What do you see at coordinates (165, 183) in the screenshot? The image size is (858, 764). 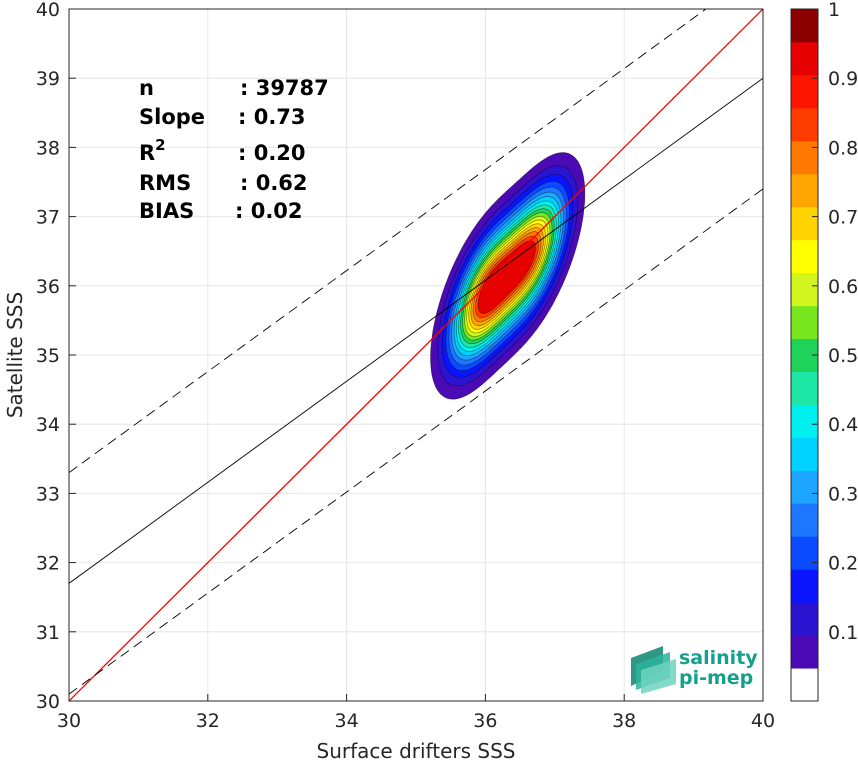 I see `stat-key: RMS` at bounding box center [165, 183].